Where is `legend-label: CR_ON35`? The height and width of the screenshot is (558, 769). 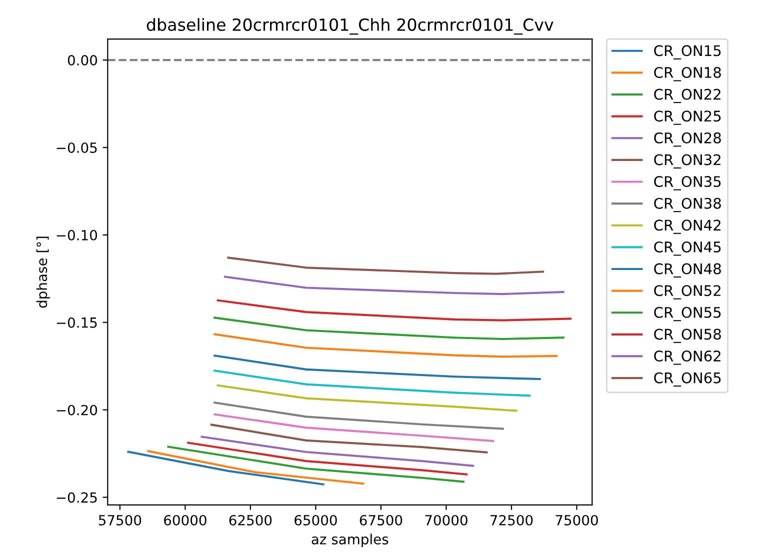
legend-label: CR_ON35 is located at coordinates (687, 183).